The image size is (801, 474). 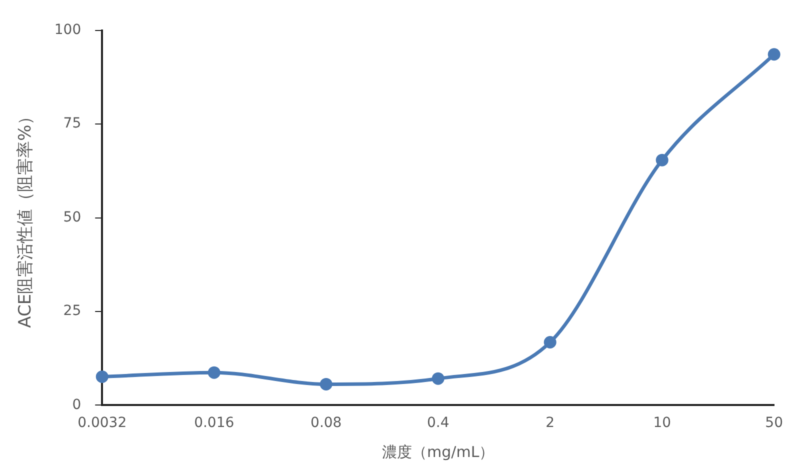 What do you see at coordinates (68, 30) in the screenshot?
I see `y-tick-label: 100` at bounding box center [68, 30].